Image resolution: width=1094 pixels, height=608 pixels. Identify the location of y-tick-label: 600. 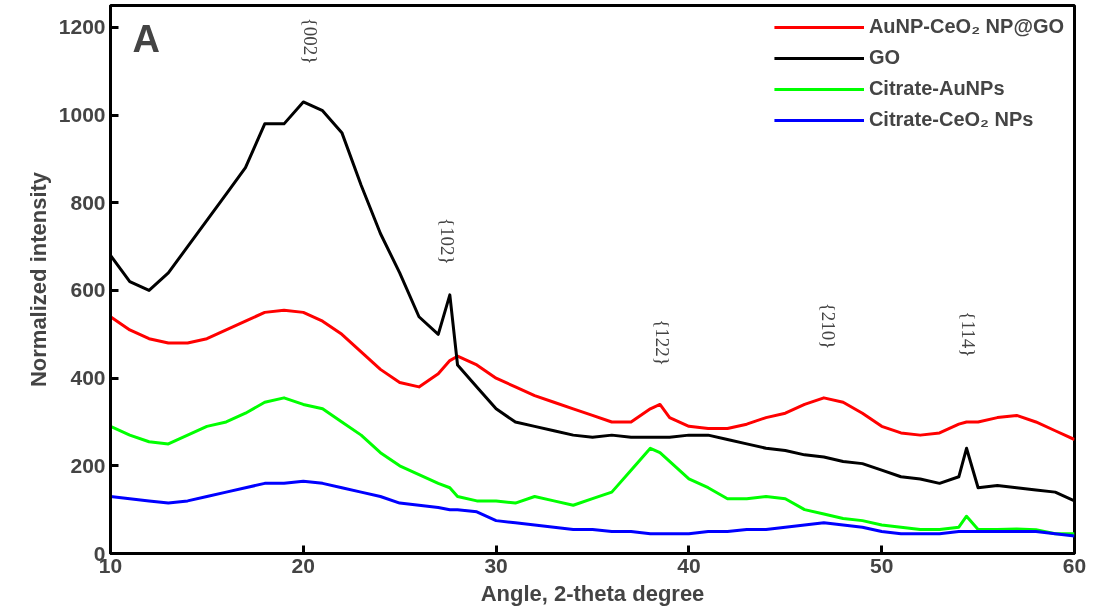
(88, 290).